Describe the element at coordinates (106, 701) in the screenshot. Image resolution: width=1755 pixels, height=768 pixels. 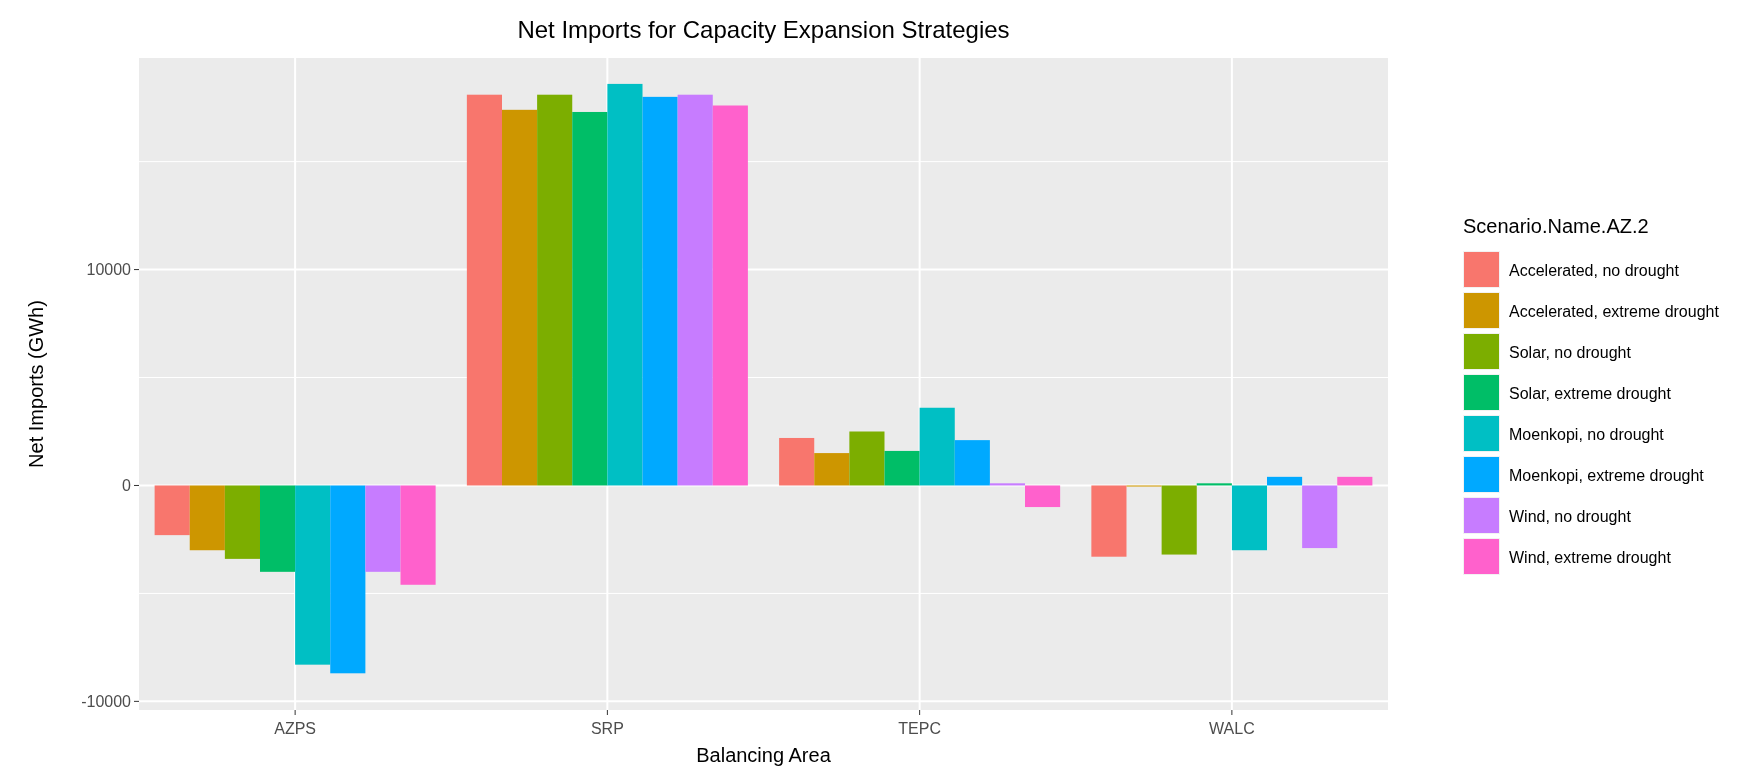
I see `y-tick-label: -10000` at that location.